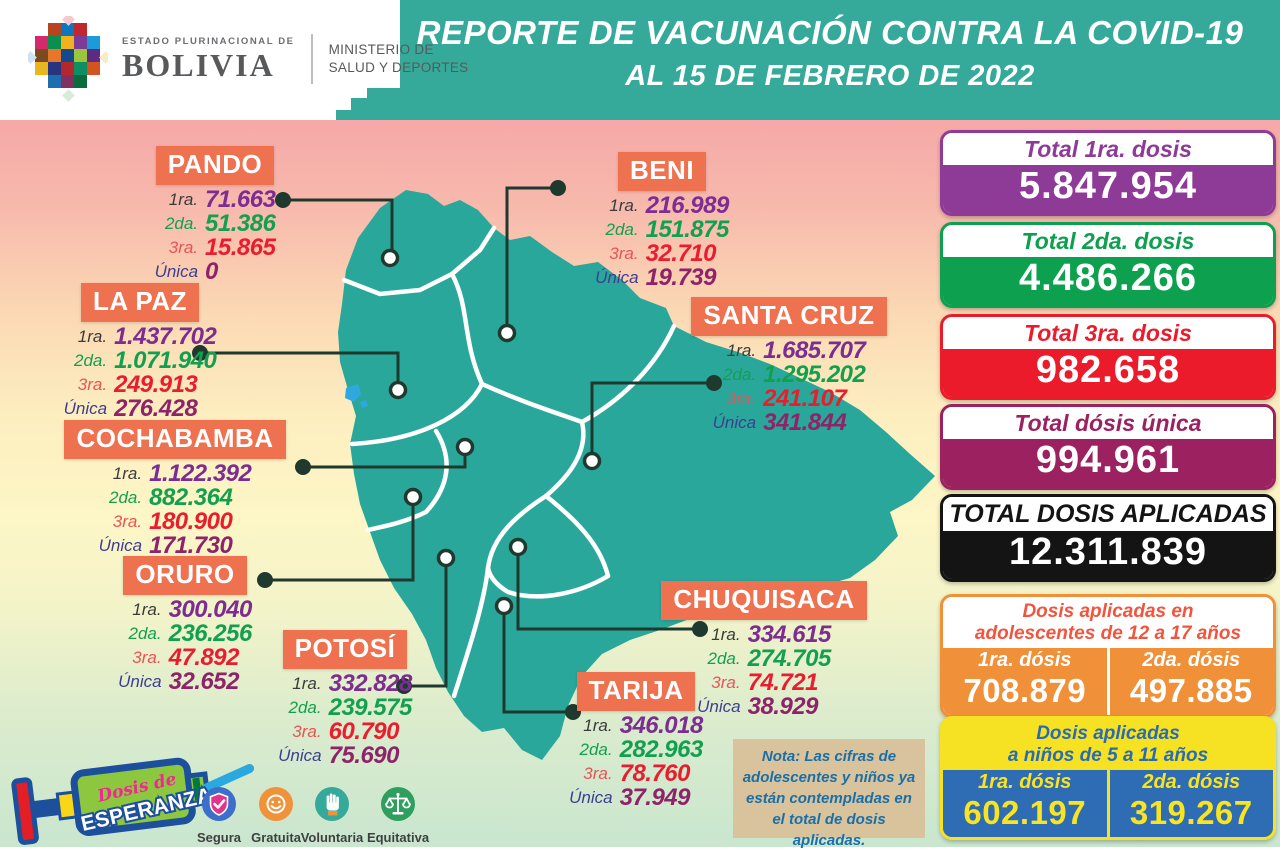  Describe the element at coordinates (1191, 681) in the screenshot. I see `adolescents-2nd-dose-cell: 2da. dósis 497.885` at that location.